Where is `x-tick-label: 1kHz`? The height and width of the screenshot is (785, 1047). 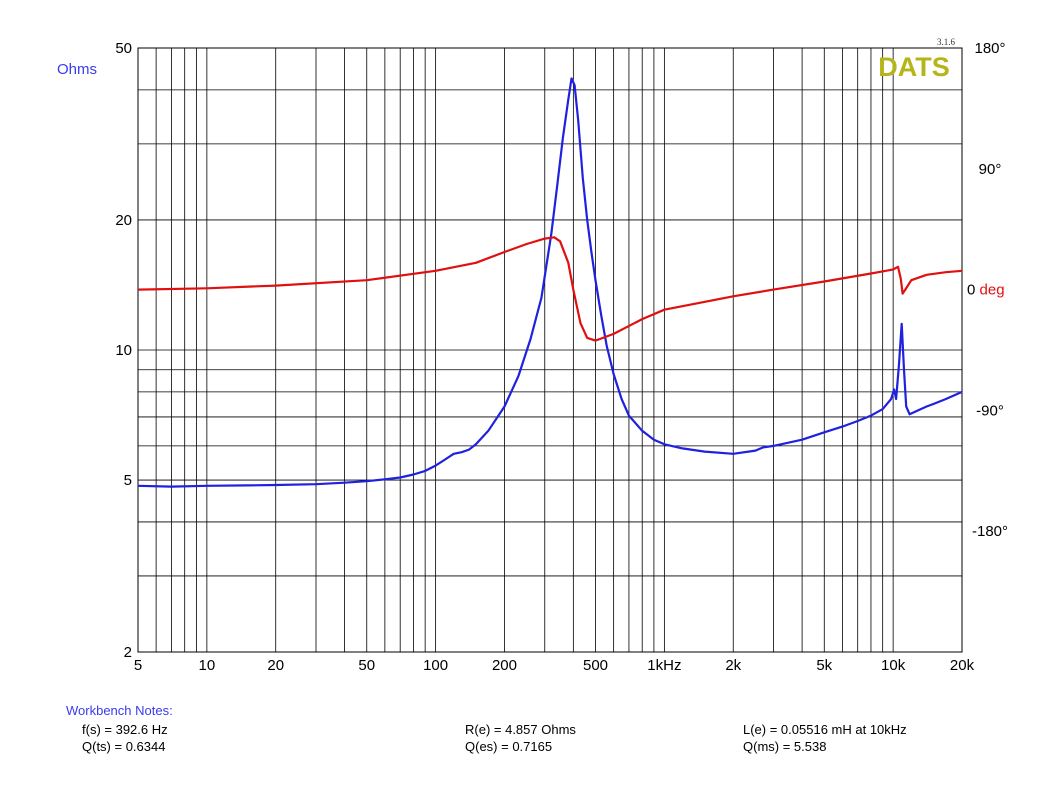
x-tick-label: 1kHz is located at coordinates (664, 665).